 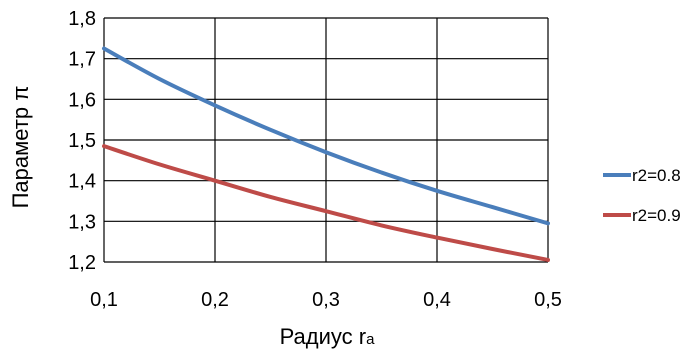 I want to click on x-tick-label: 0,3, so click(x=326, y=300).